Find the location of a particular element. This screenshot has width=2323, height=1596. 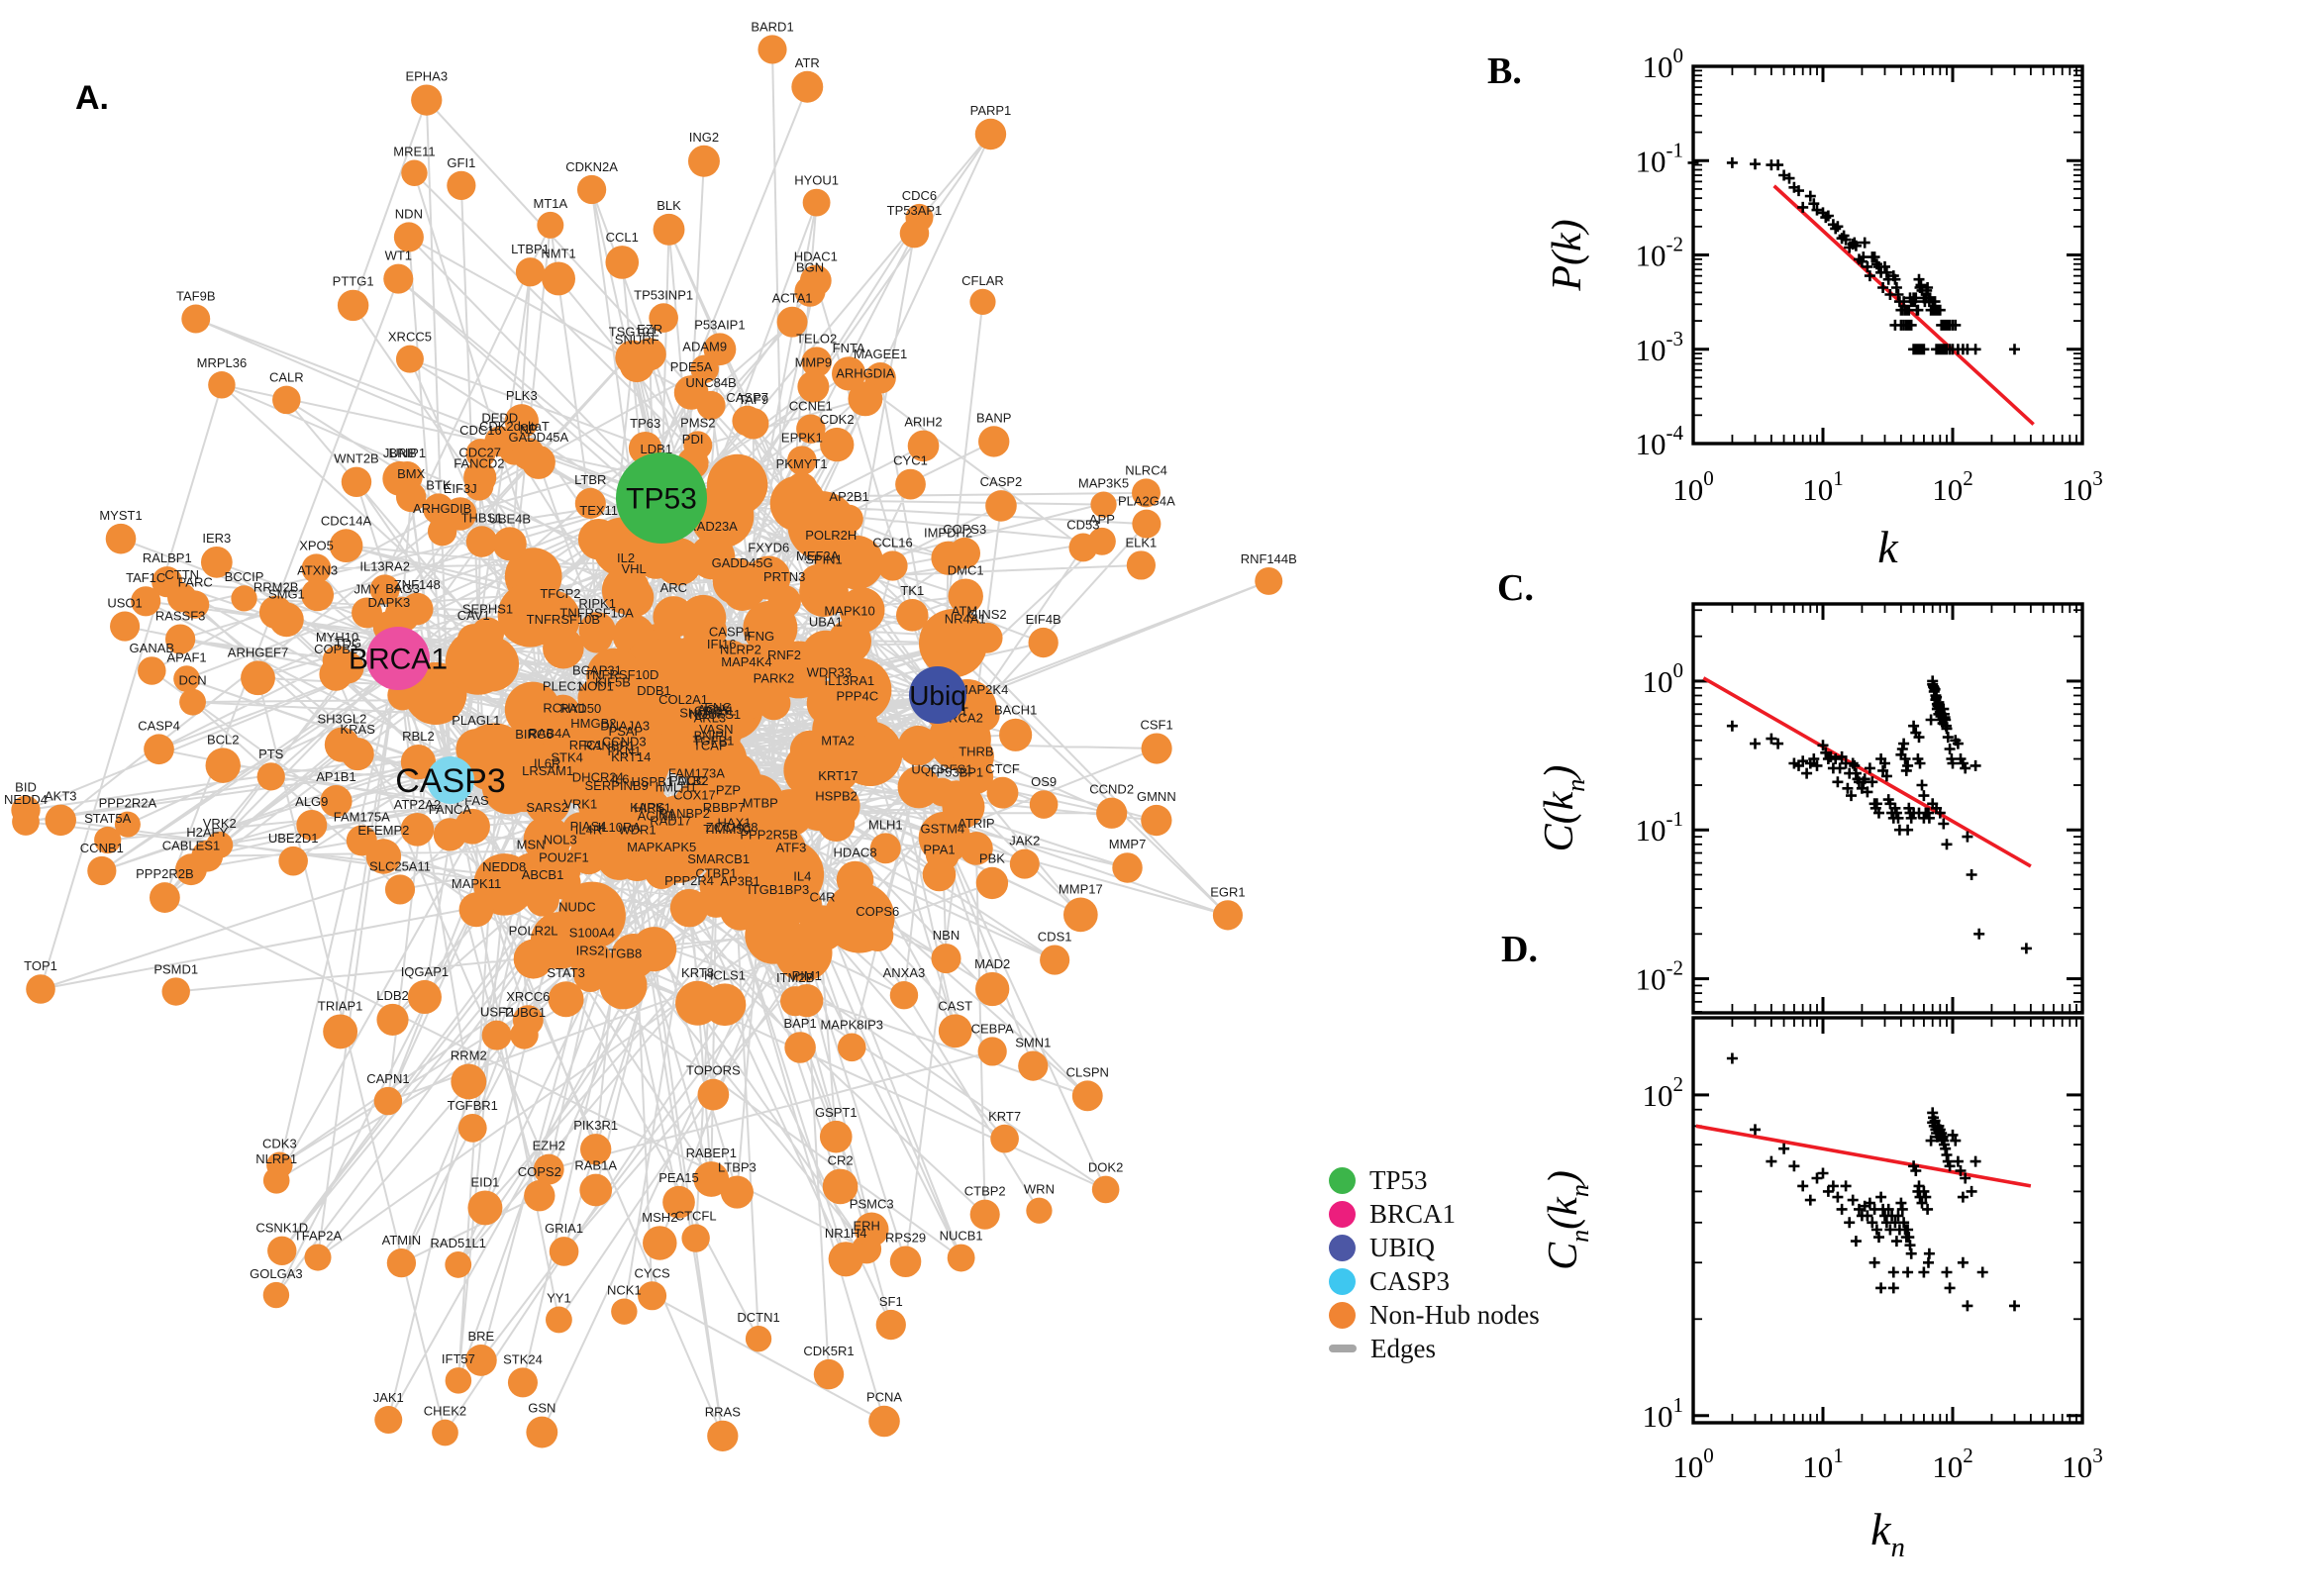

network-node-label: HYOU1 is located at coordinates (816, 180).